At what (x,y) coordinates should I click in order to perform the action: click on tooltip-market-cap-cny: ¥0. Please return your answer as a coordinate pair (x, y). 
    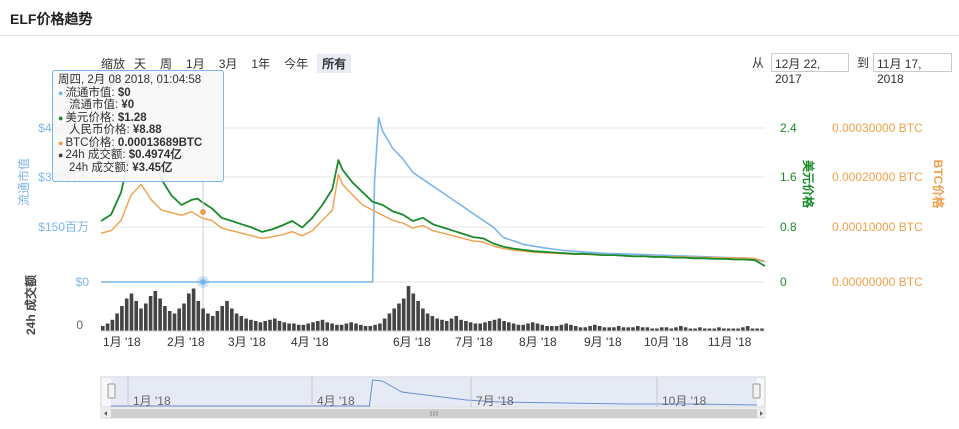
    Looking at the image, I should click on (128, 105).